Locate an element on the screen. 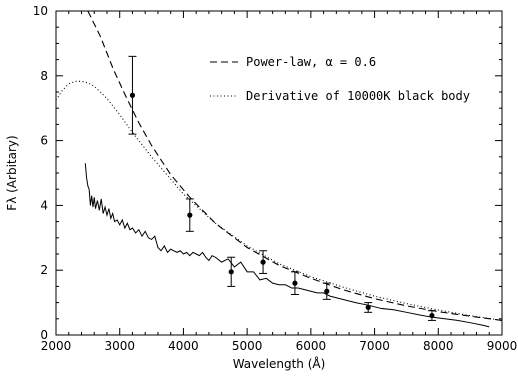 This screenshot has width=518, height=378. y-tick-label: 6 is located at coordinates (44, 141).